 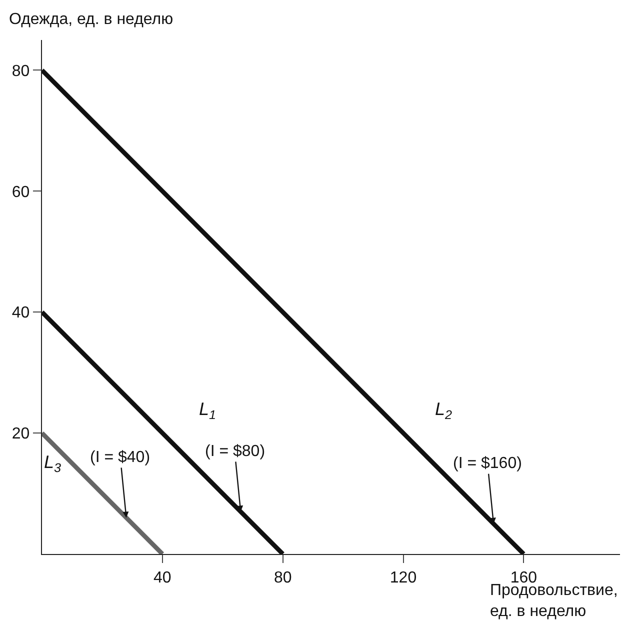 What do you see at coordinates (21, 313) in the screenshot?
I see `y-tick-label: 40` at bounding box center [21, 313].